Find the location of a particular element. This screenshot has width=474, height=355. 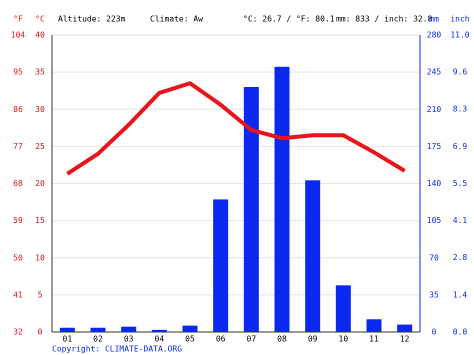

tick-label: 20 is located at coordinates (40, 183).